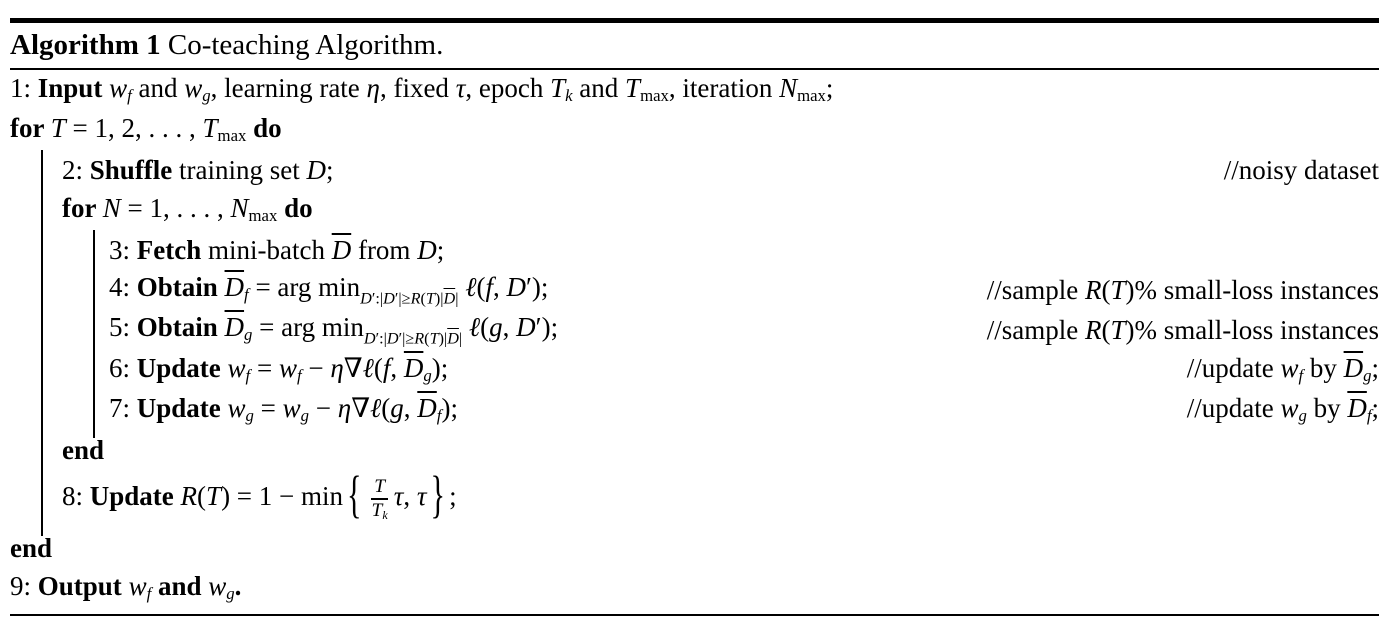 The width and height of the screenshot is (1389, 632). I want to click on outer-for-loop: for T = 1, 2, . . . , Tmax do, so click(694, 130).